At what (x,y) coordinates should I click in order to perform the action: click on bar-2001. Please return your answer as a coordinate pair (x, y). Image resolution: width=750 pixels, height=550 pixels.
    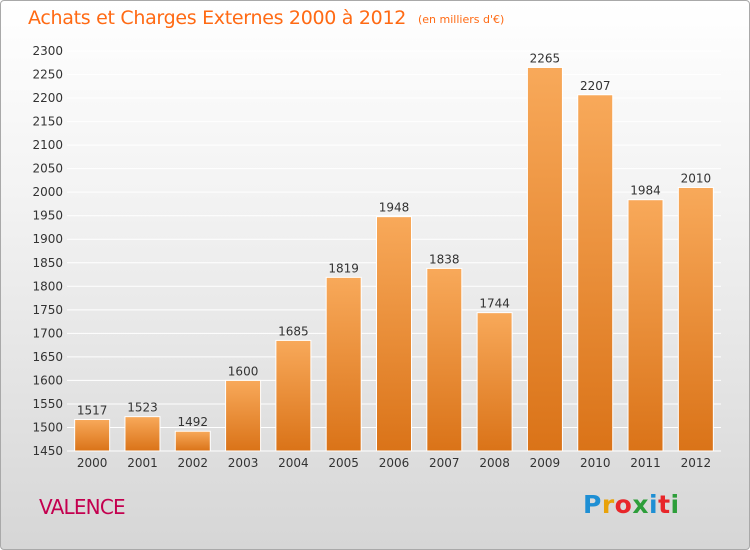
    Looking at the image, I should click on (142, 434).